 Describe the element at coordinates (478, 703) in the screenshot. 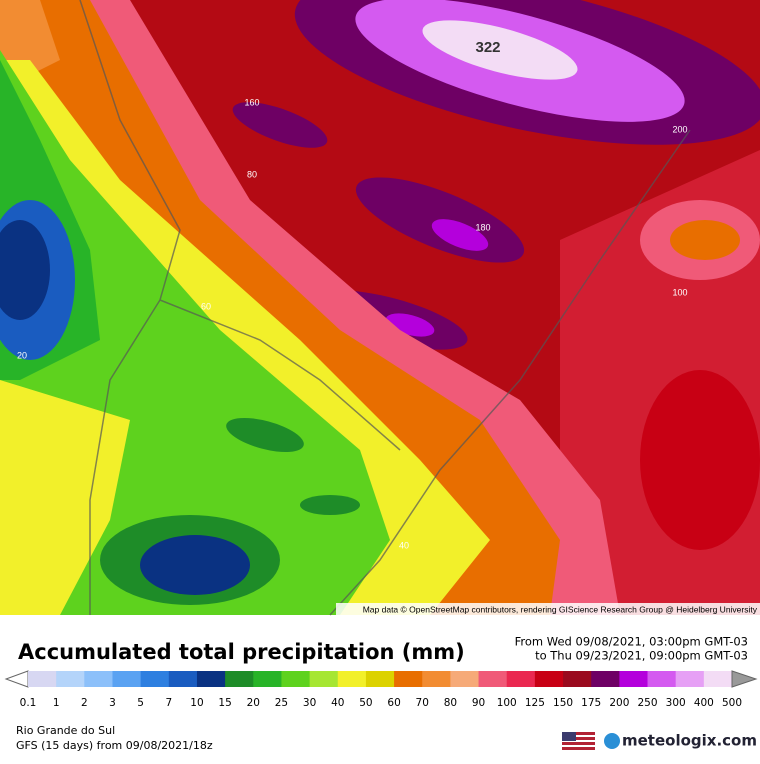

I see `colorbar-label: 90` at that location.